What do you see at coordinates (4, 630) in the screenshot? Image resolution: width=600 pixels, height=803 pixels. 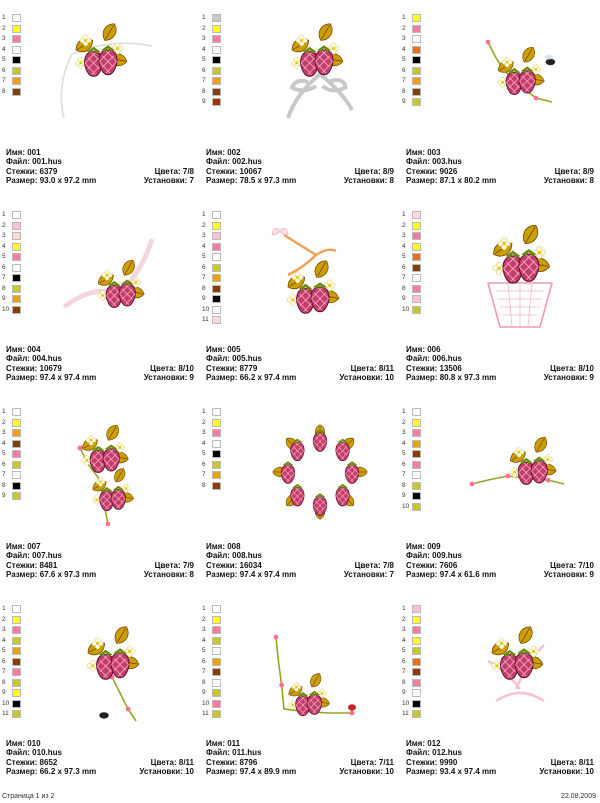 I see `swatch-number: 3` at bounding box center [4, 630].